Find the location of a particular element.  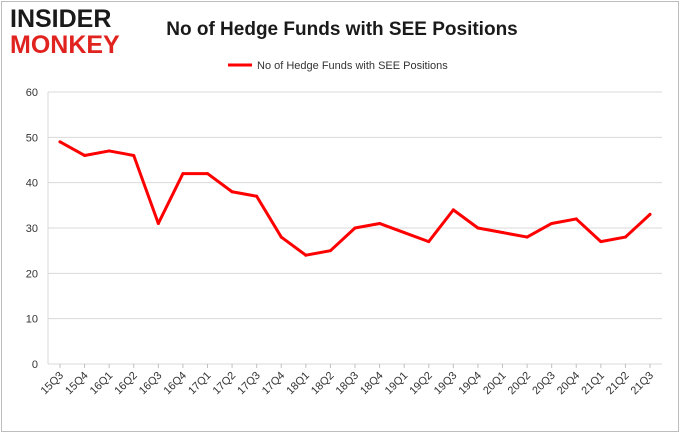

insider-monkey-logo: INSIDER MONKEY is located at coordinates (71, 32).